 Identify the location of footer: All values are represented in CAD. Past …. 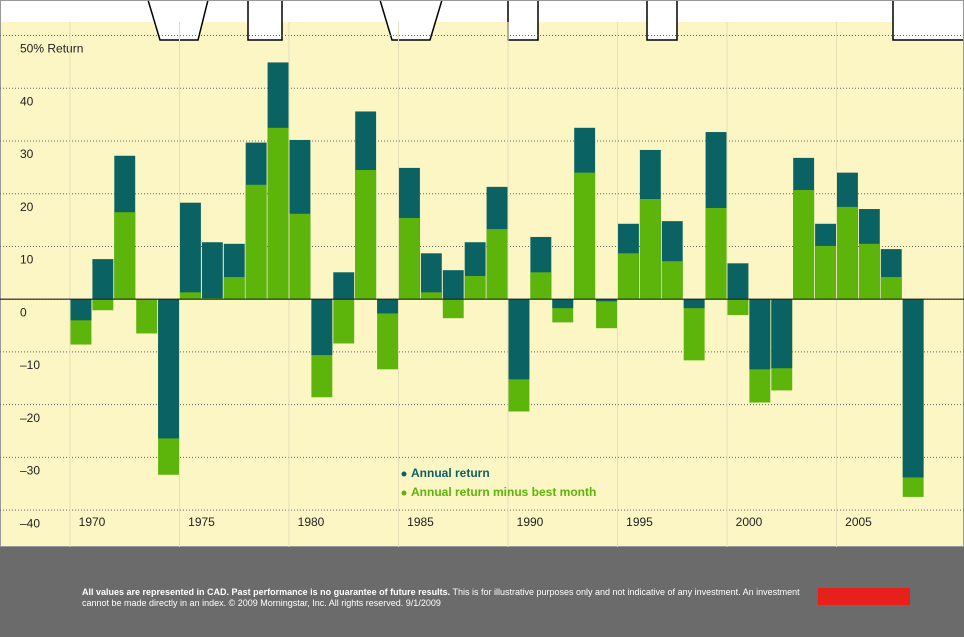
(482, 592).